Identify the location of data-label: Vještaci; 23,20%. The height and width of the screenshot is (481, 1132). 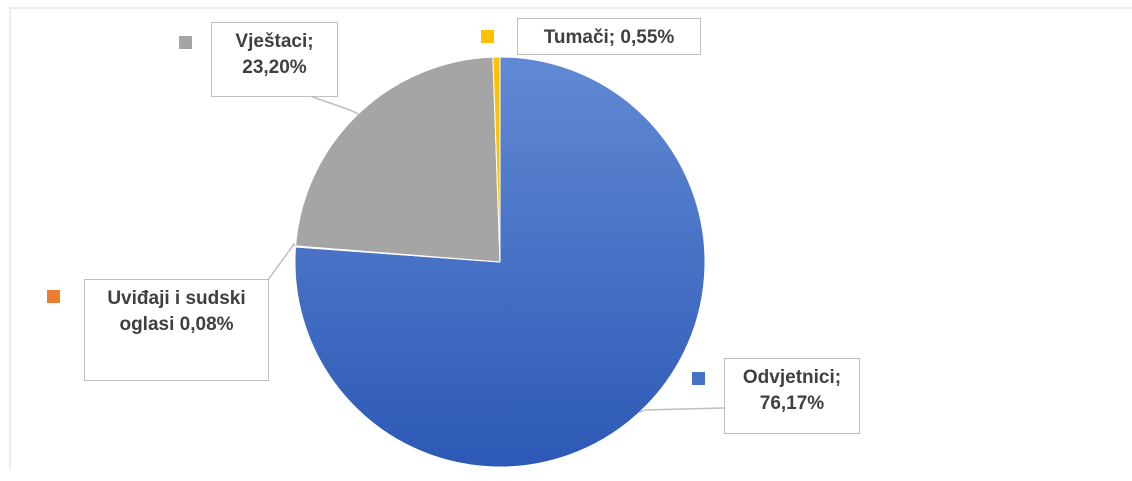
(274, 59).